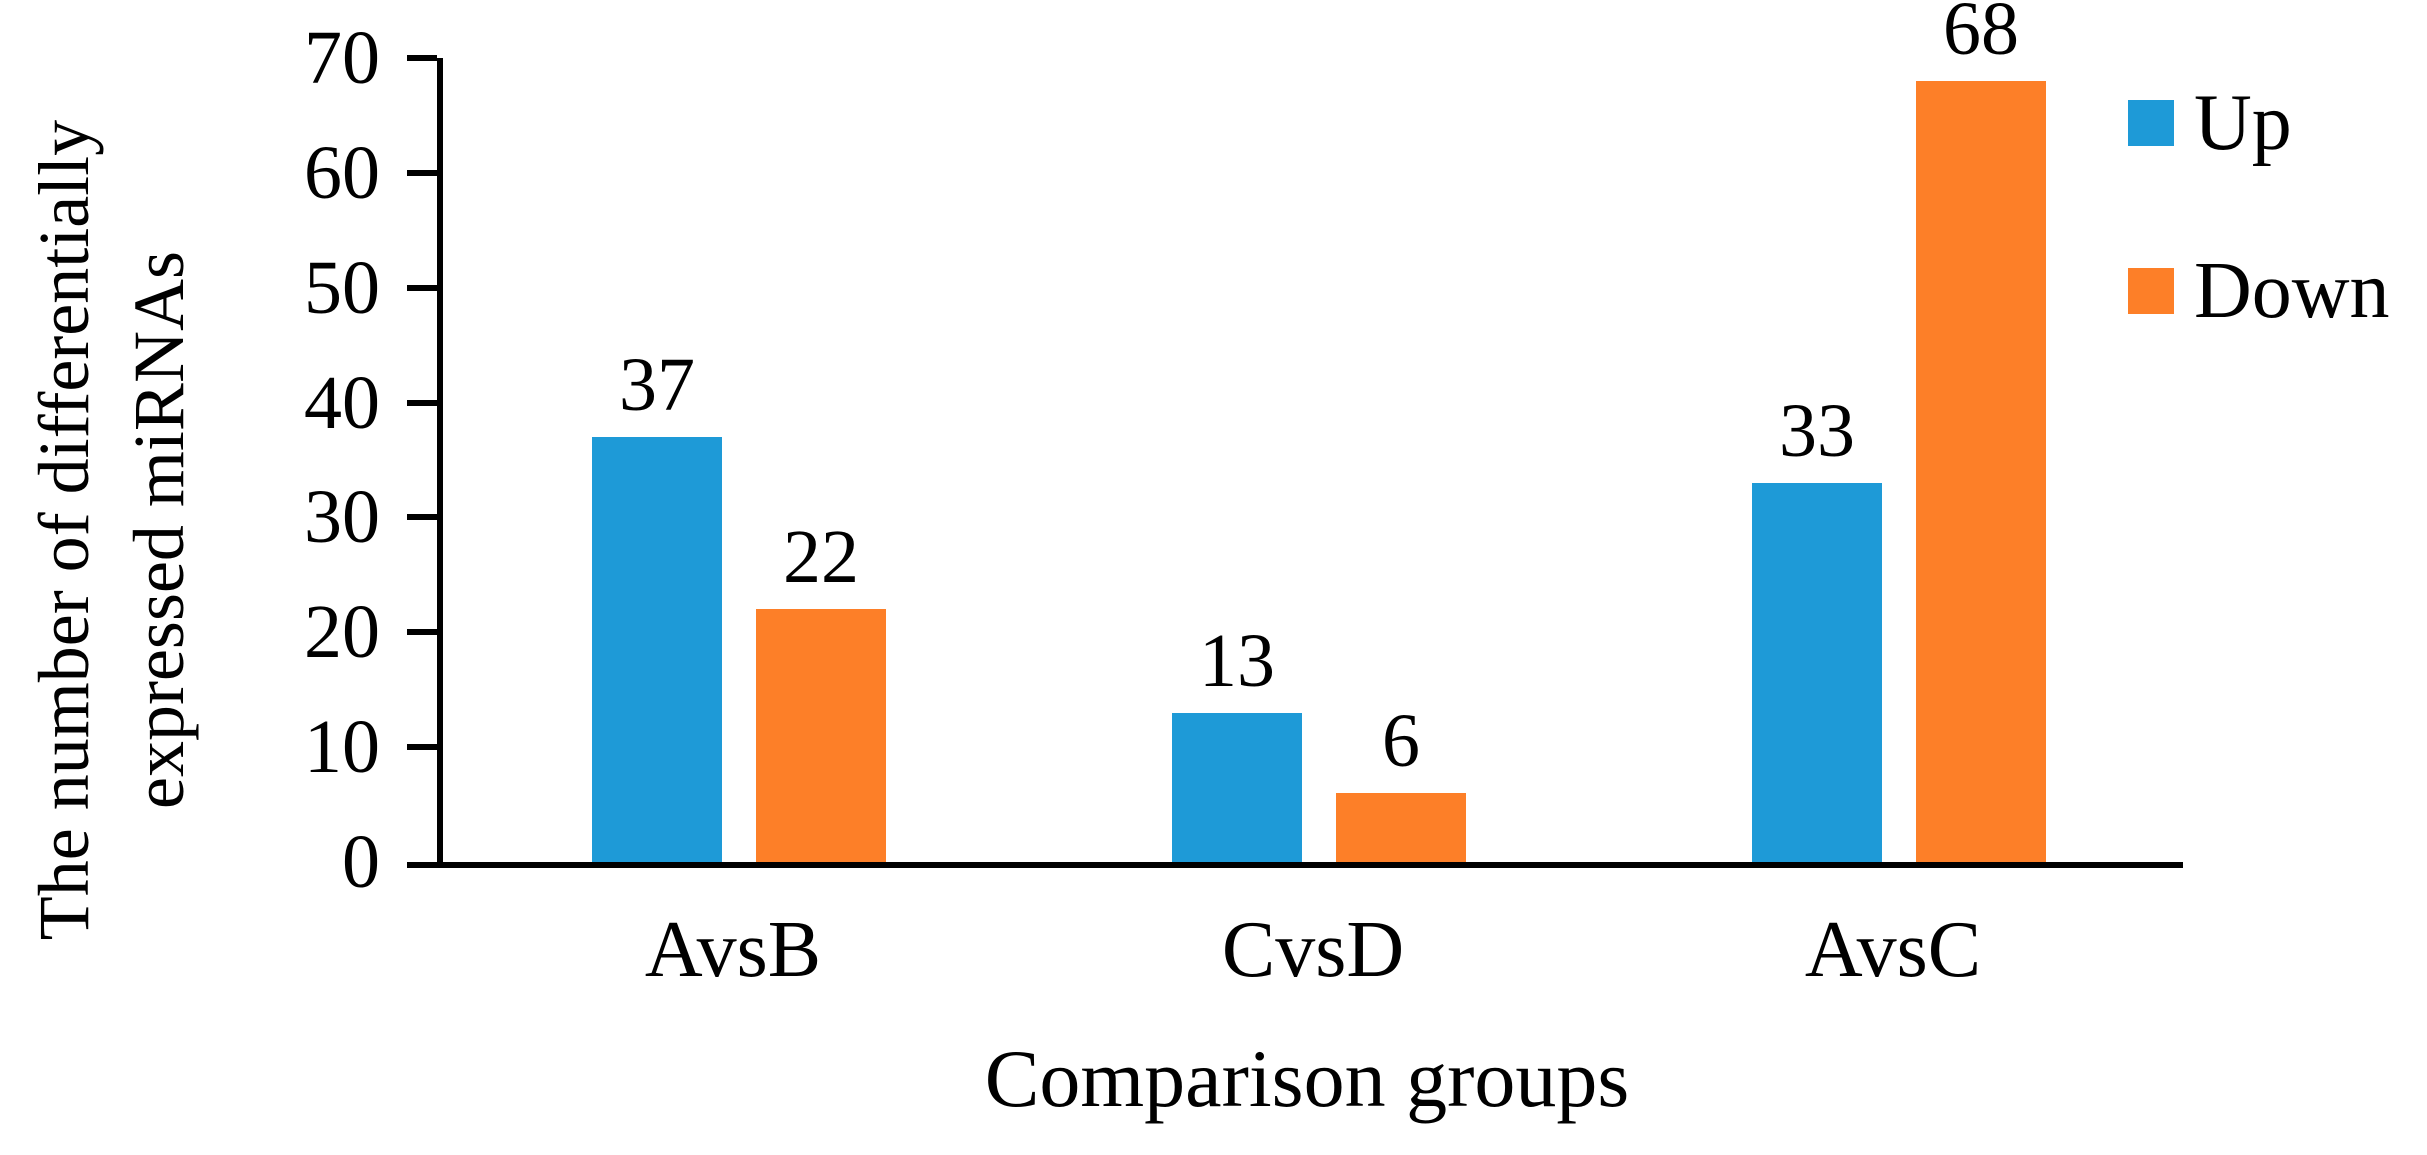 Image resolution: width=2427 pixels, height=1155 pixels. I want to click on bar-value-label: 68, so click(1981, 35).